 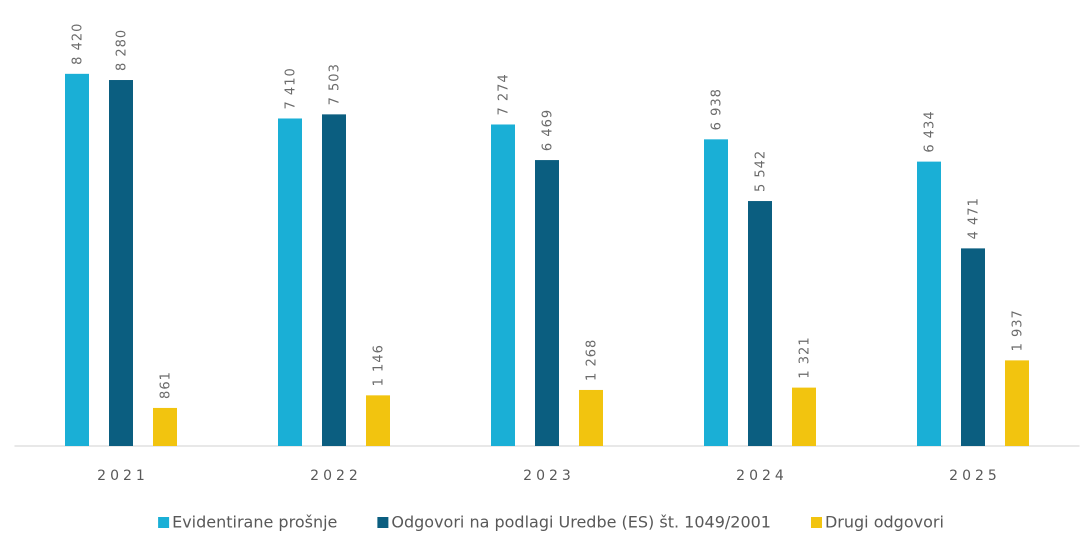 What do you see at coordinates (166, 385) in the screenshot?
I see `data-label: 861` at bounding box center [166, 385].